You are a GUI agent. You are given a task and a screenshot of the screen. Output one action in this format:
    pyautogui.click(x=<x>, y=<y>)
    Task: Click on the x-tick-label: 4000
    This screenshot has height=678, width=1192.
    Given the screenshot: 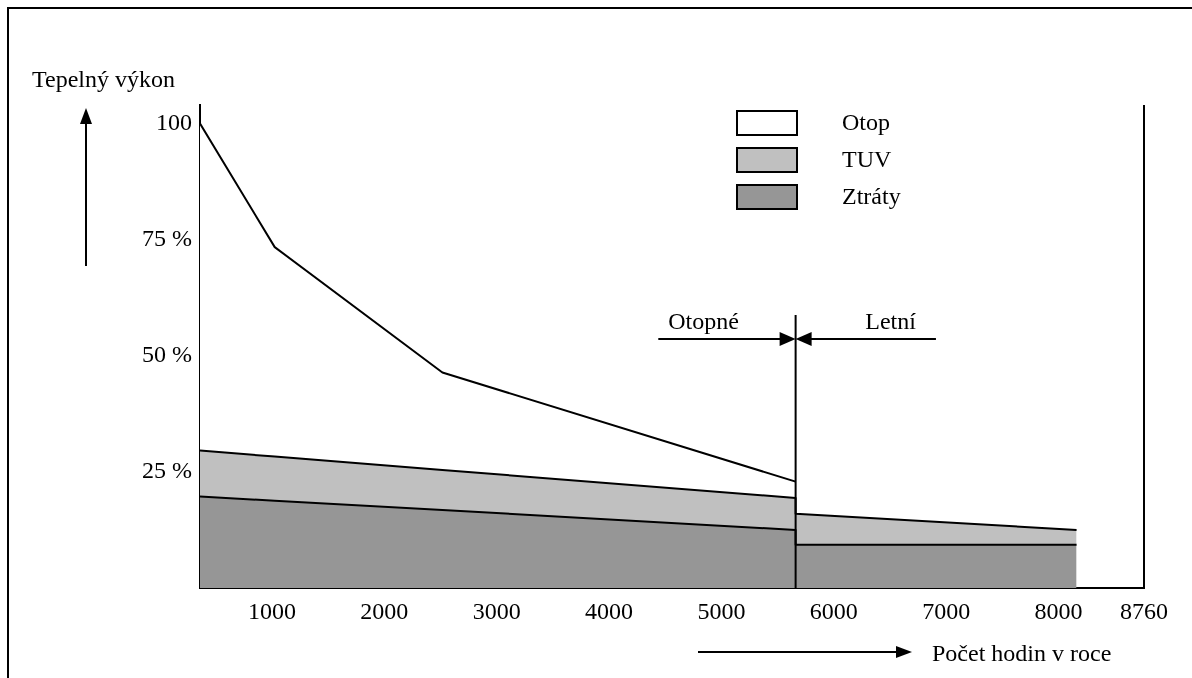 What is the action you would take?
    pyautogui.click(x=609, y=610)
    